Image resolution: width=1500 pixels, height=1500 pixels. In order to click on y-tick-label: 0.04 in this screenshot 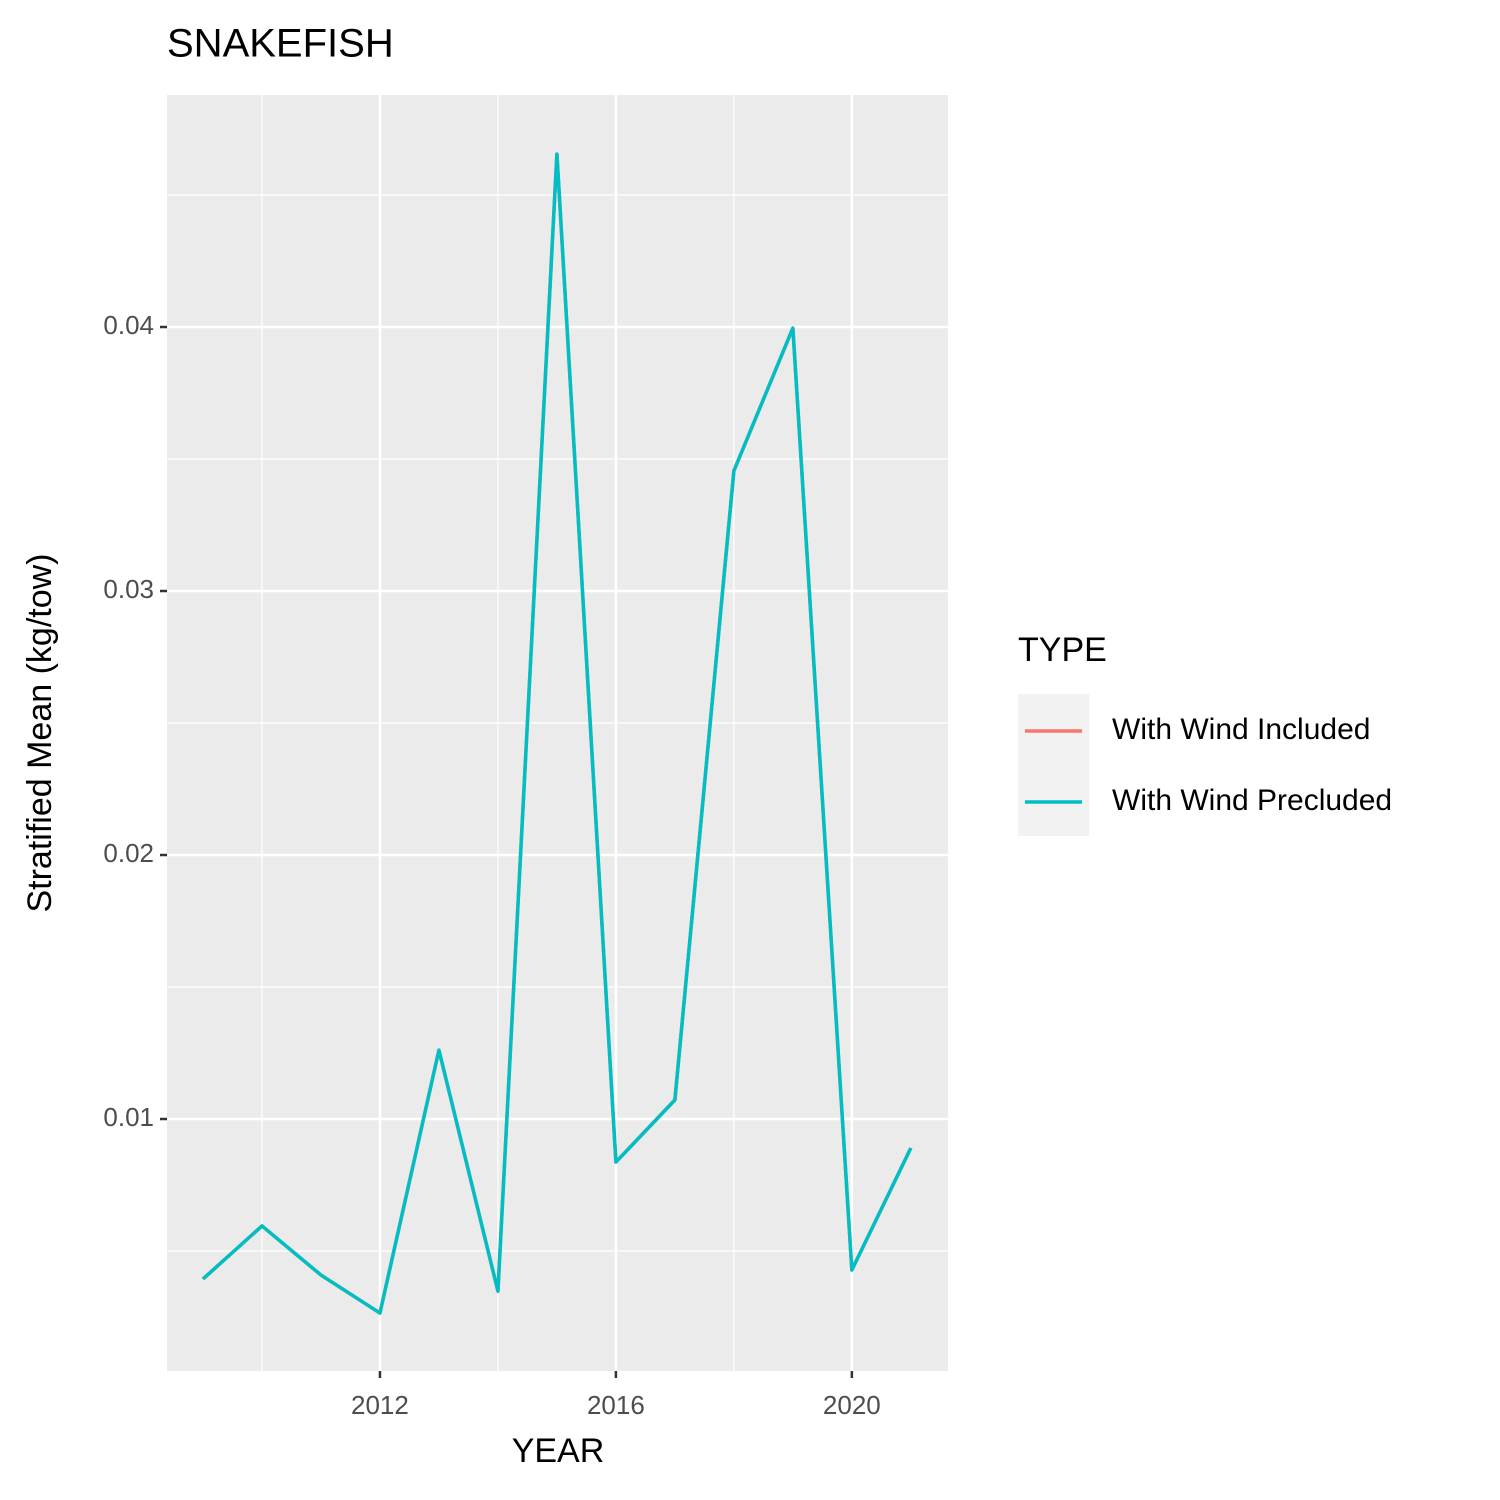, I will do `click(128, 325)`.